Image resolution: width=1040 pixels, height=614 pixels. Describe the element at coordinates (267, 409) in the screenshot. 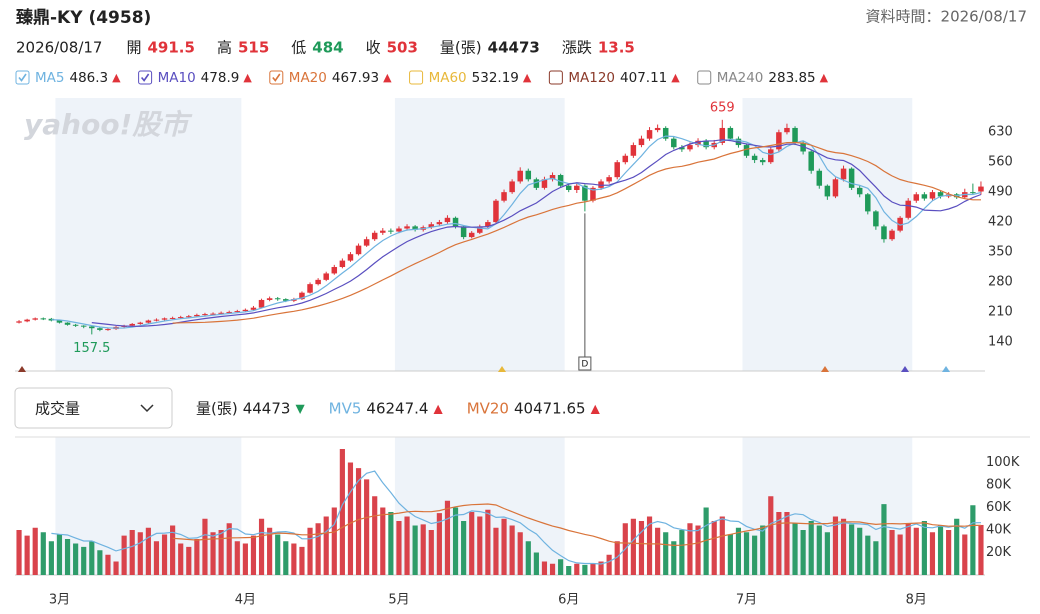

I see `volume-legend-value: 44473` at that location.